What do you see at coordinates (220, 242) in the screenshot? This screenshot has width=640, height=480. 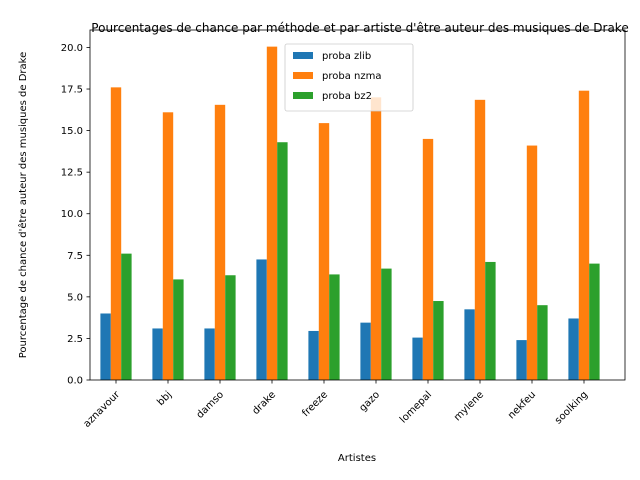 I see `bar-proba-nzma-damso` at bounding box center [220, 242].